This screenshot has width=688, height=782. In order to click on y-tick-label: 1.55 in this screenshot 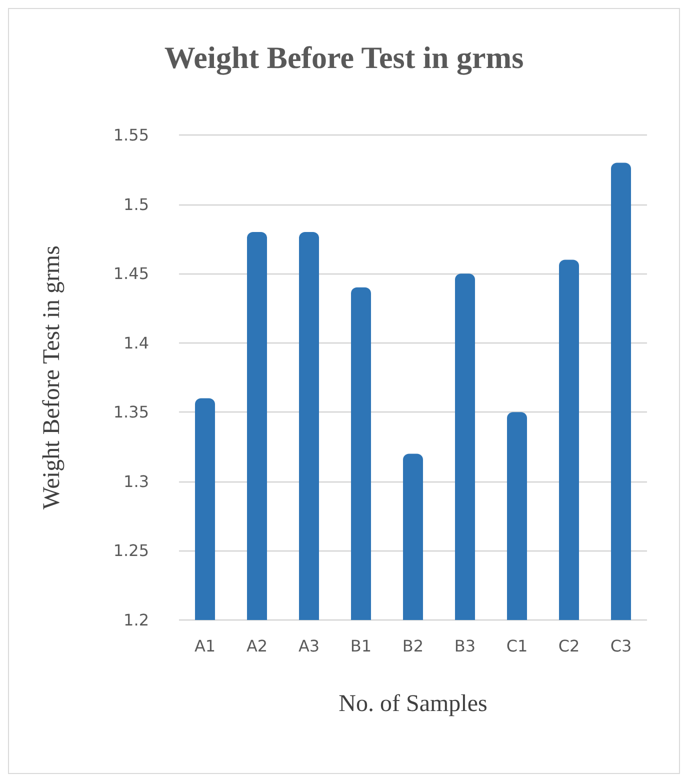, I will do `click(131, 135)`.